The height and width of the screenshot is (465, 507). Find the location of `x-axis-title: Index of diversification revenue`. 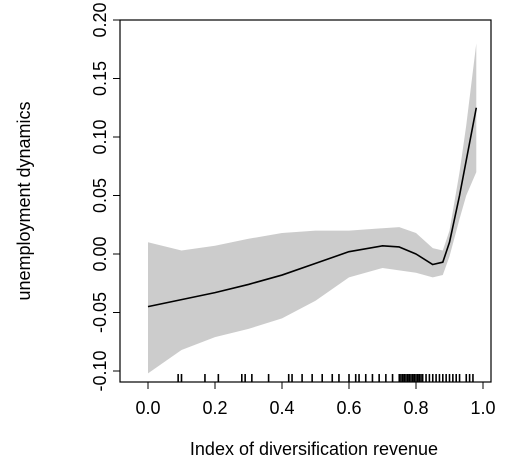

x-axis-title: Index of diversification revenue is located at coordinates (314, 449).